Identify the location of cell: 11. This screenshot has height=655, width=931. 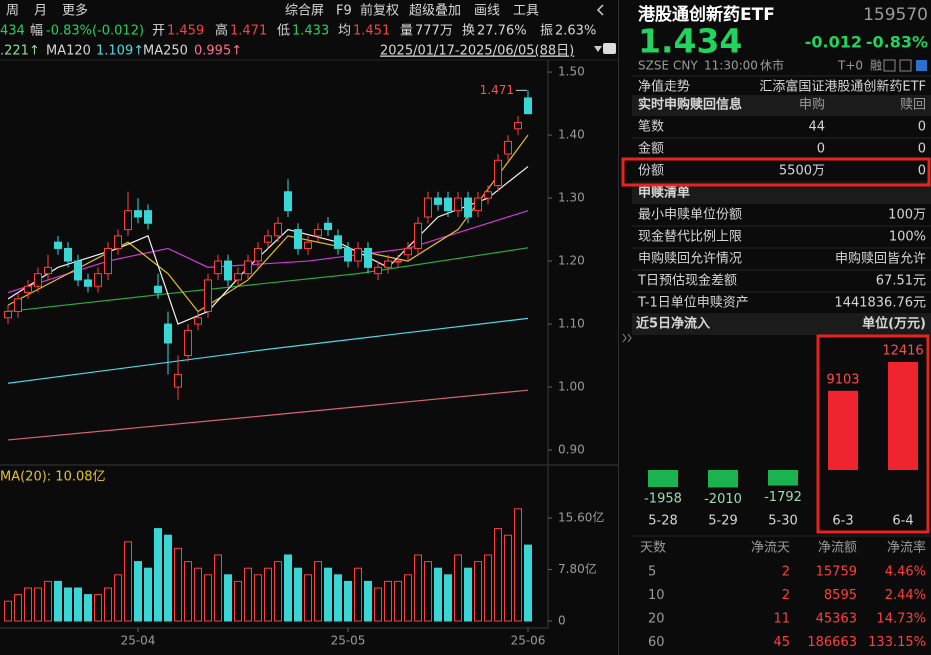
(781, 619).